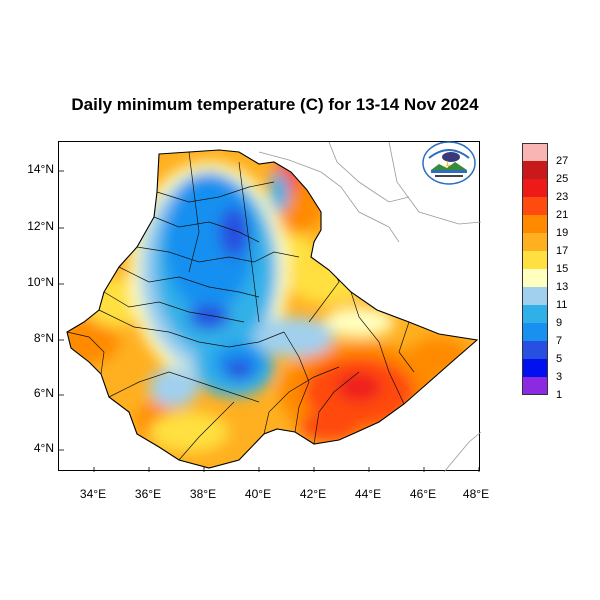  Describe the element at coordinates (40, 282) in the screenshot. I see `y-tick-label: 10°N` at that location.